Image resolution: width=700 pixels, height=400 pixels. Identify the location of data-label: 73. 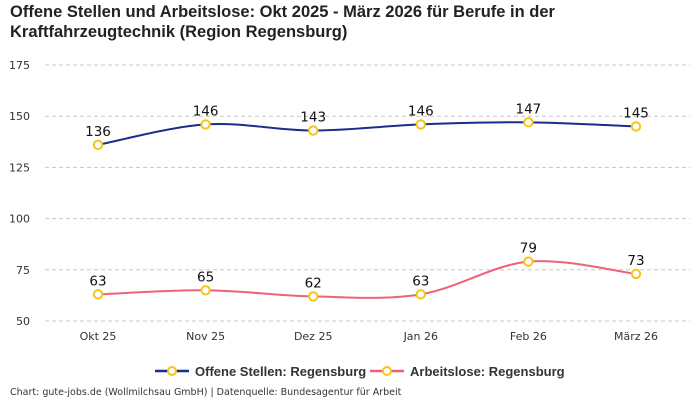
(635, 261).